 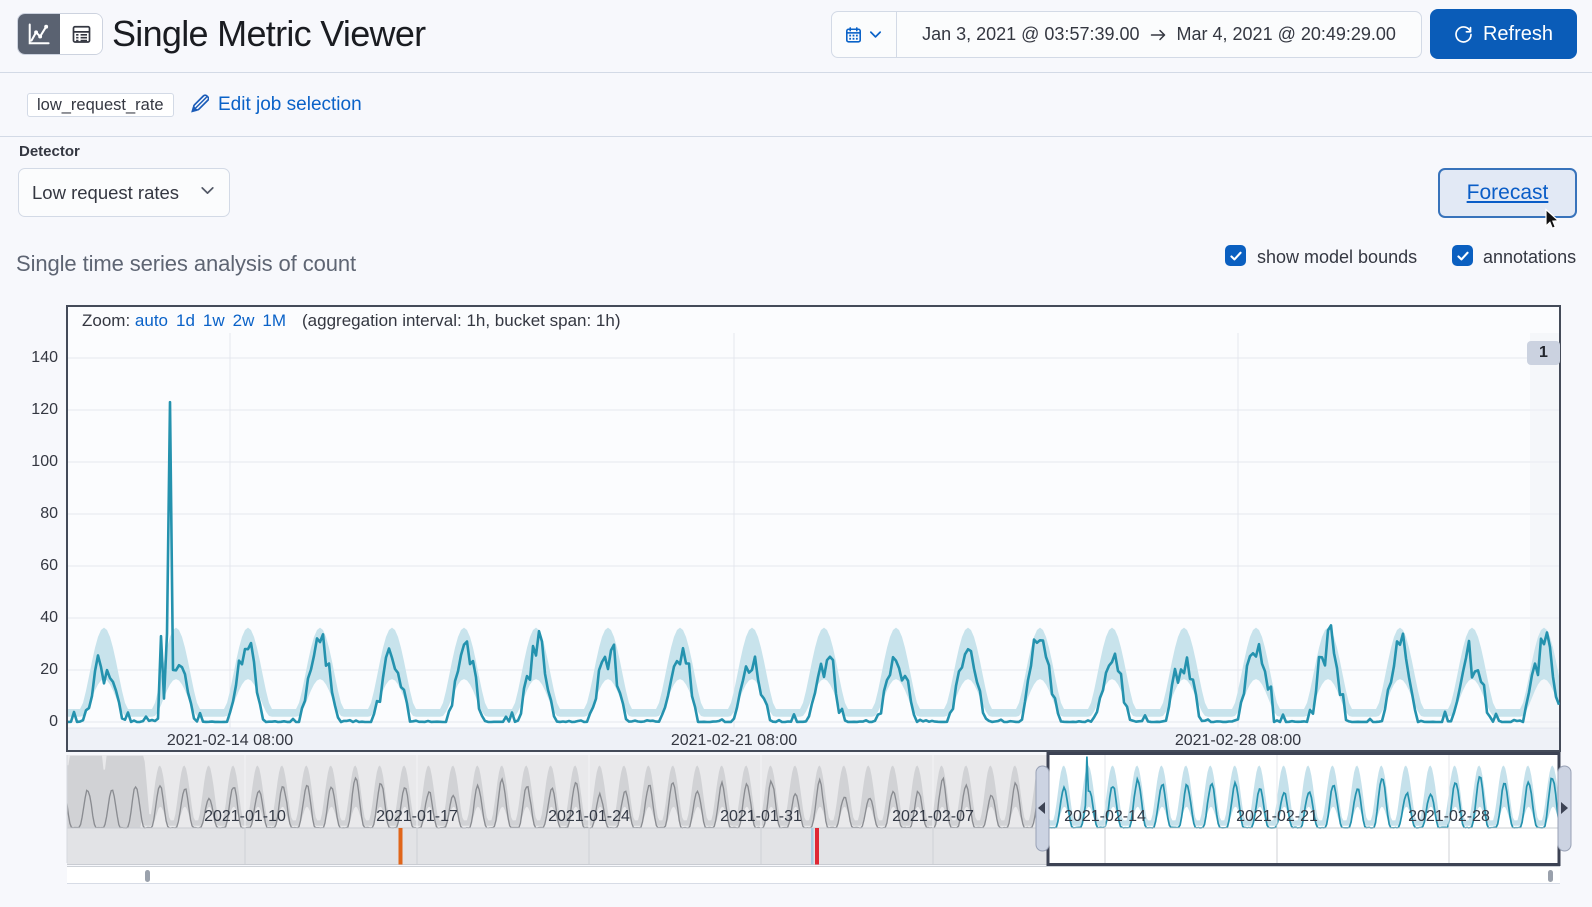 What do you see at coordinates (1105, 816) in the screenshot?
I see `svg-text: 2021-02-14` at bounding box center [1105, 816].